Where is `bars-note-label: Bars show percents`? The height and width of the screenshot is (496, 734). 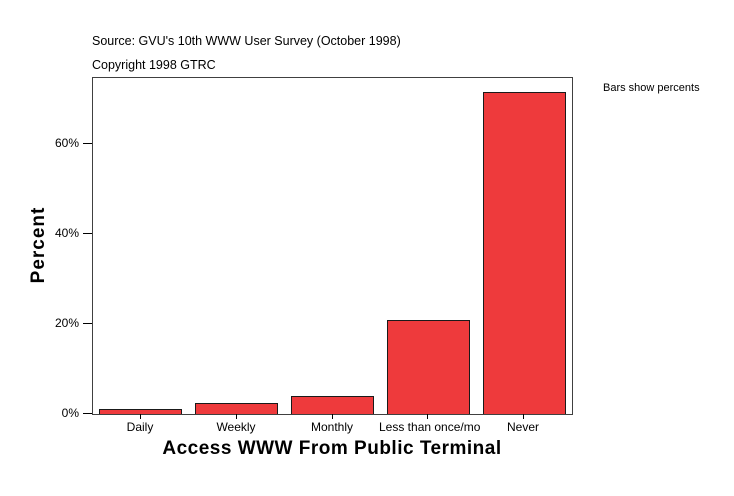 bars-note-label: Bars show percents is located at coordinates (651, 88).